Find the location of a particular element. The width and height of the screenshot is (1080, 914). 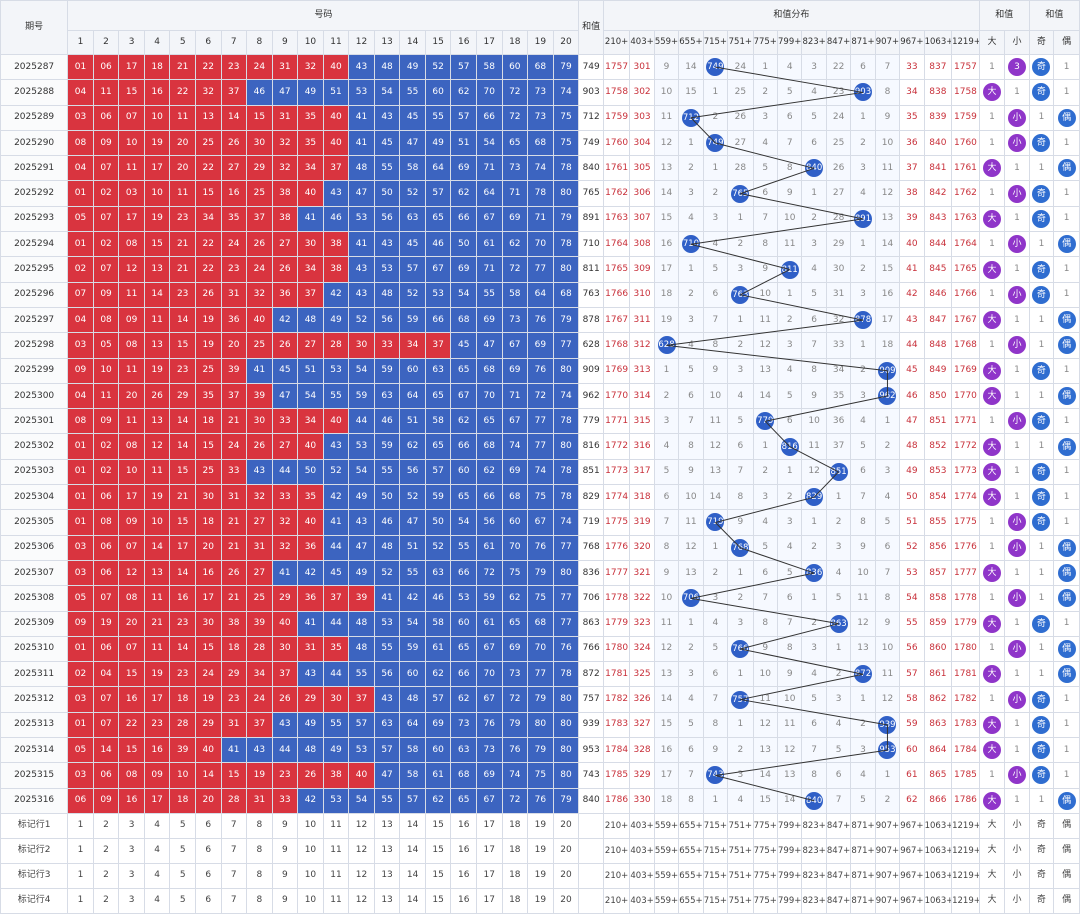

marker-parity_odd: 奇 is located at coordinates (1041, 900).